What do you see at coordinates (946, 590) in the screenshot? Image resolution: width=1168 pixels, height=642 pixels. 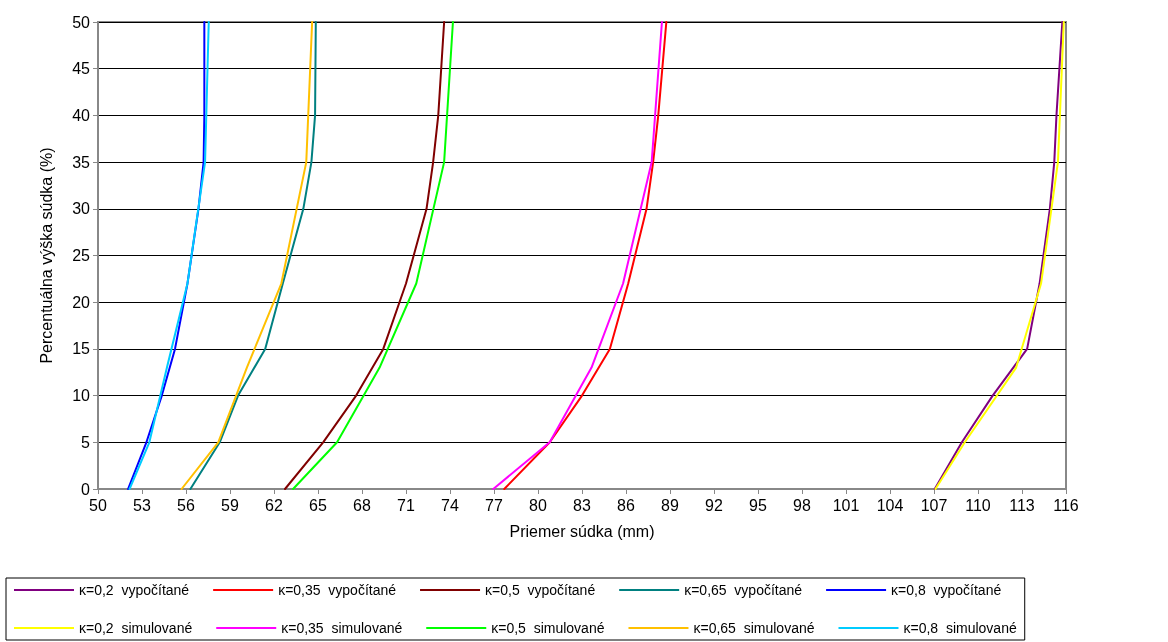 I see `legend-label: κ=0,8 vypočítané` at bounding box center [946, 590].